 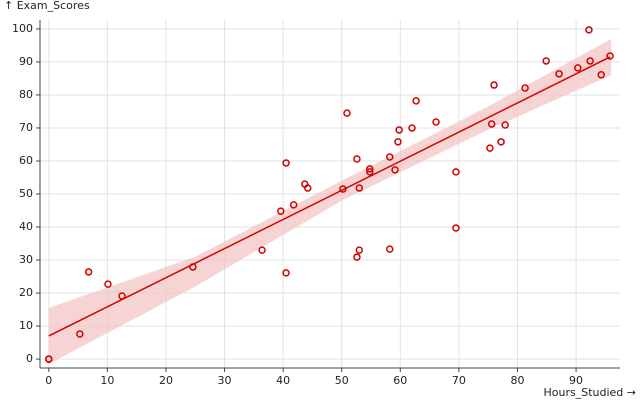 I want to click on y-tick-label: 90, so click(x=26, y=61).